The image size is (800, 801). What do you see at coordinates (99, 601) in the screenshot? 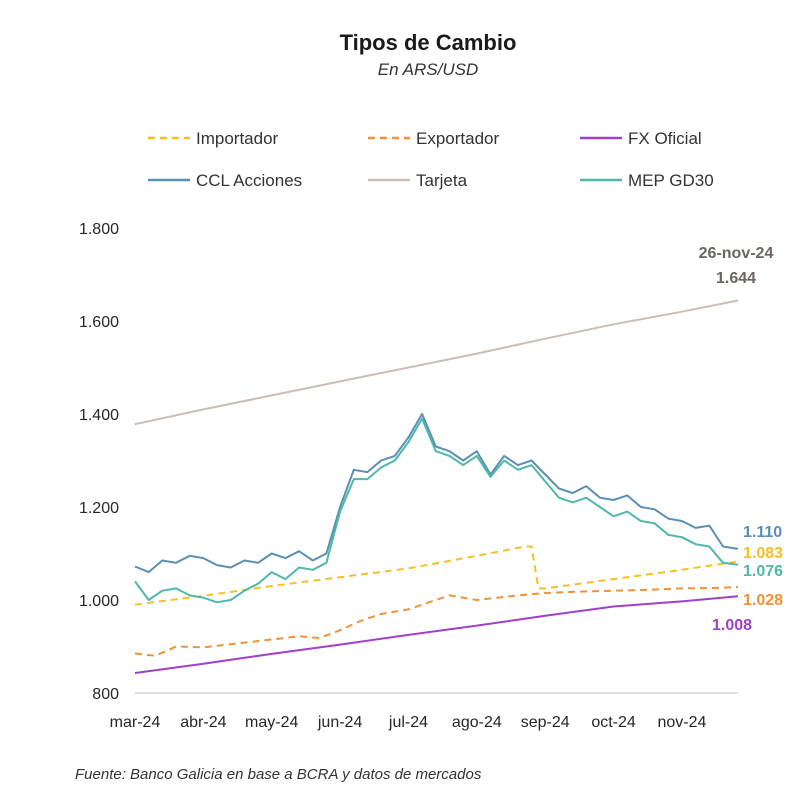
I see `y-tick-label: 1.000` at bounding box center [99, 601].